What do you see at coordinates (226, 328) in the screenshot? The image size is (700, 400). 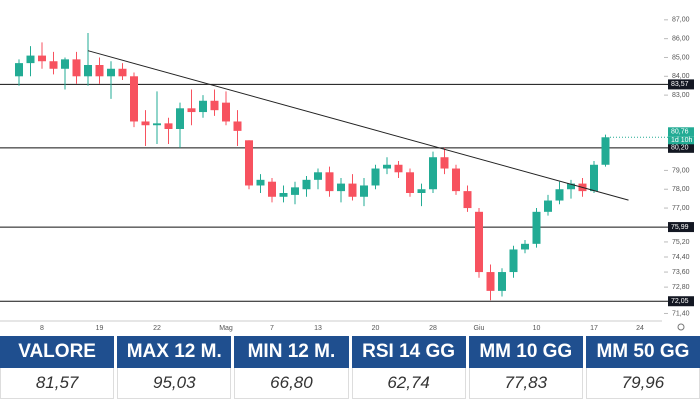 I see `x-tick-label: Mag` at bounding box center [226, 328].